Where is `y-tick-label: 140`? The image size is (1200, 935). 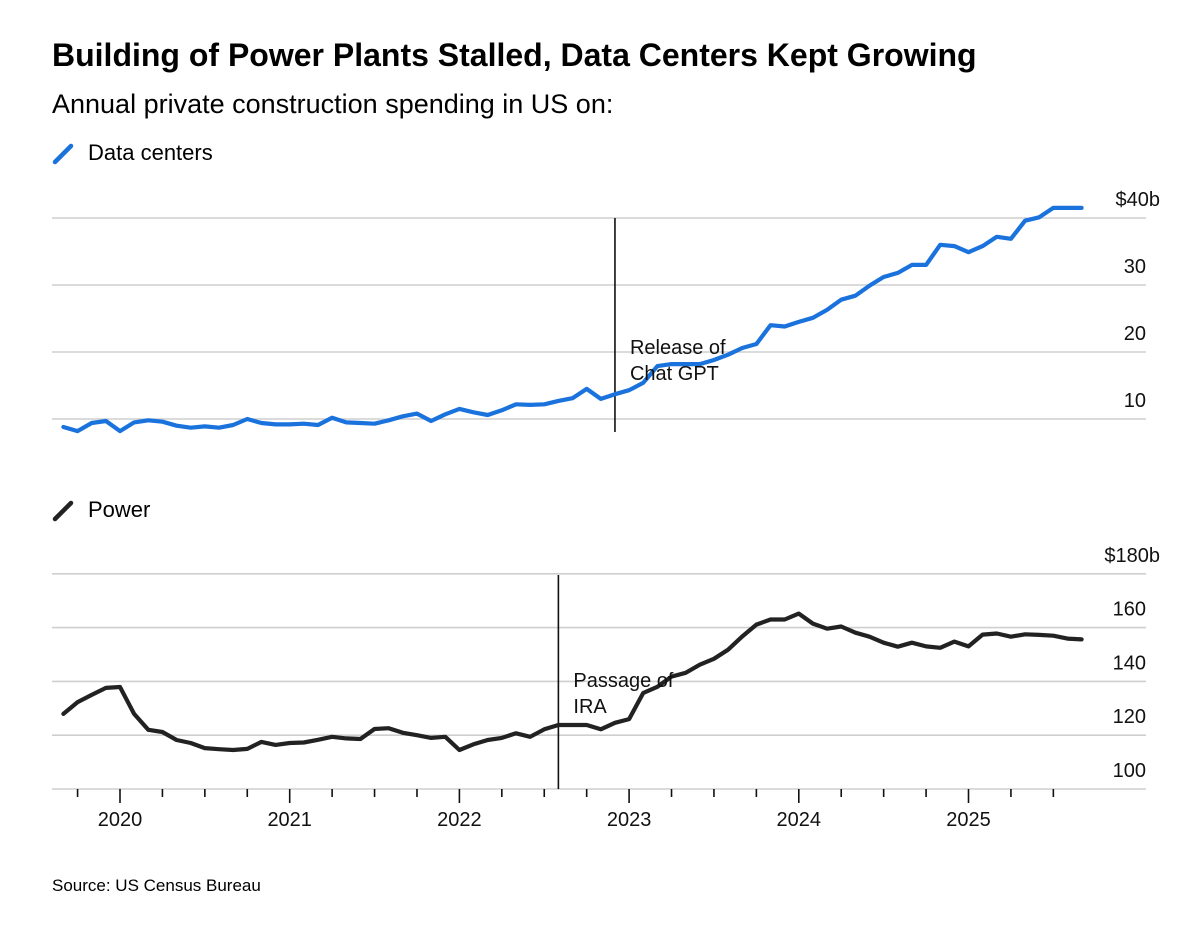
y-tick-label: 140 is located at coordinates (1129, 663).